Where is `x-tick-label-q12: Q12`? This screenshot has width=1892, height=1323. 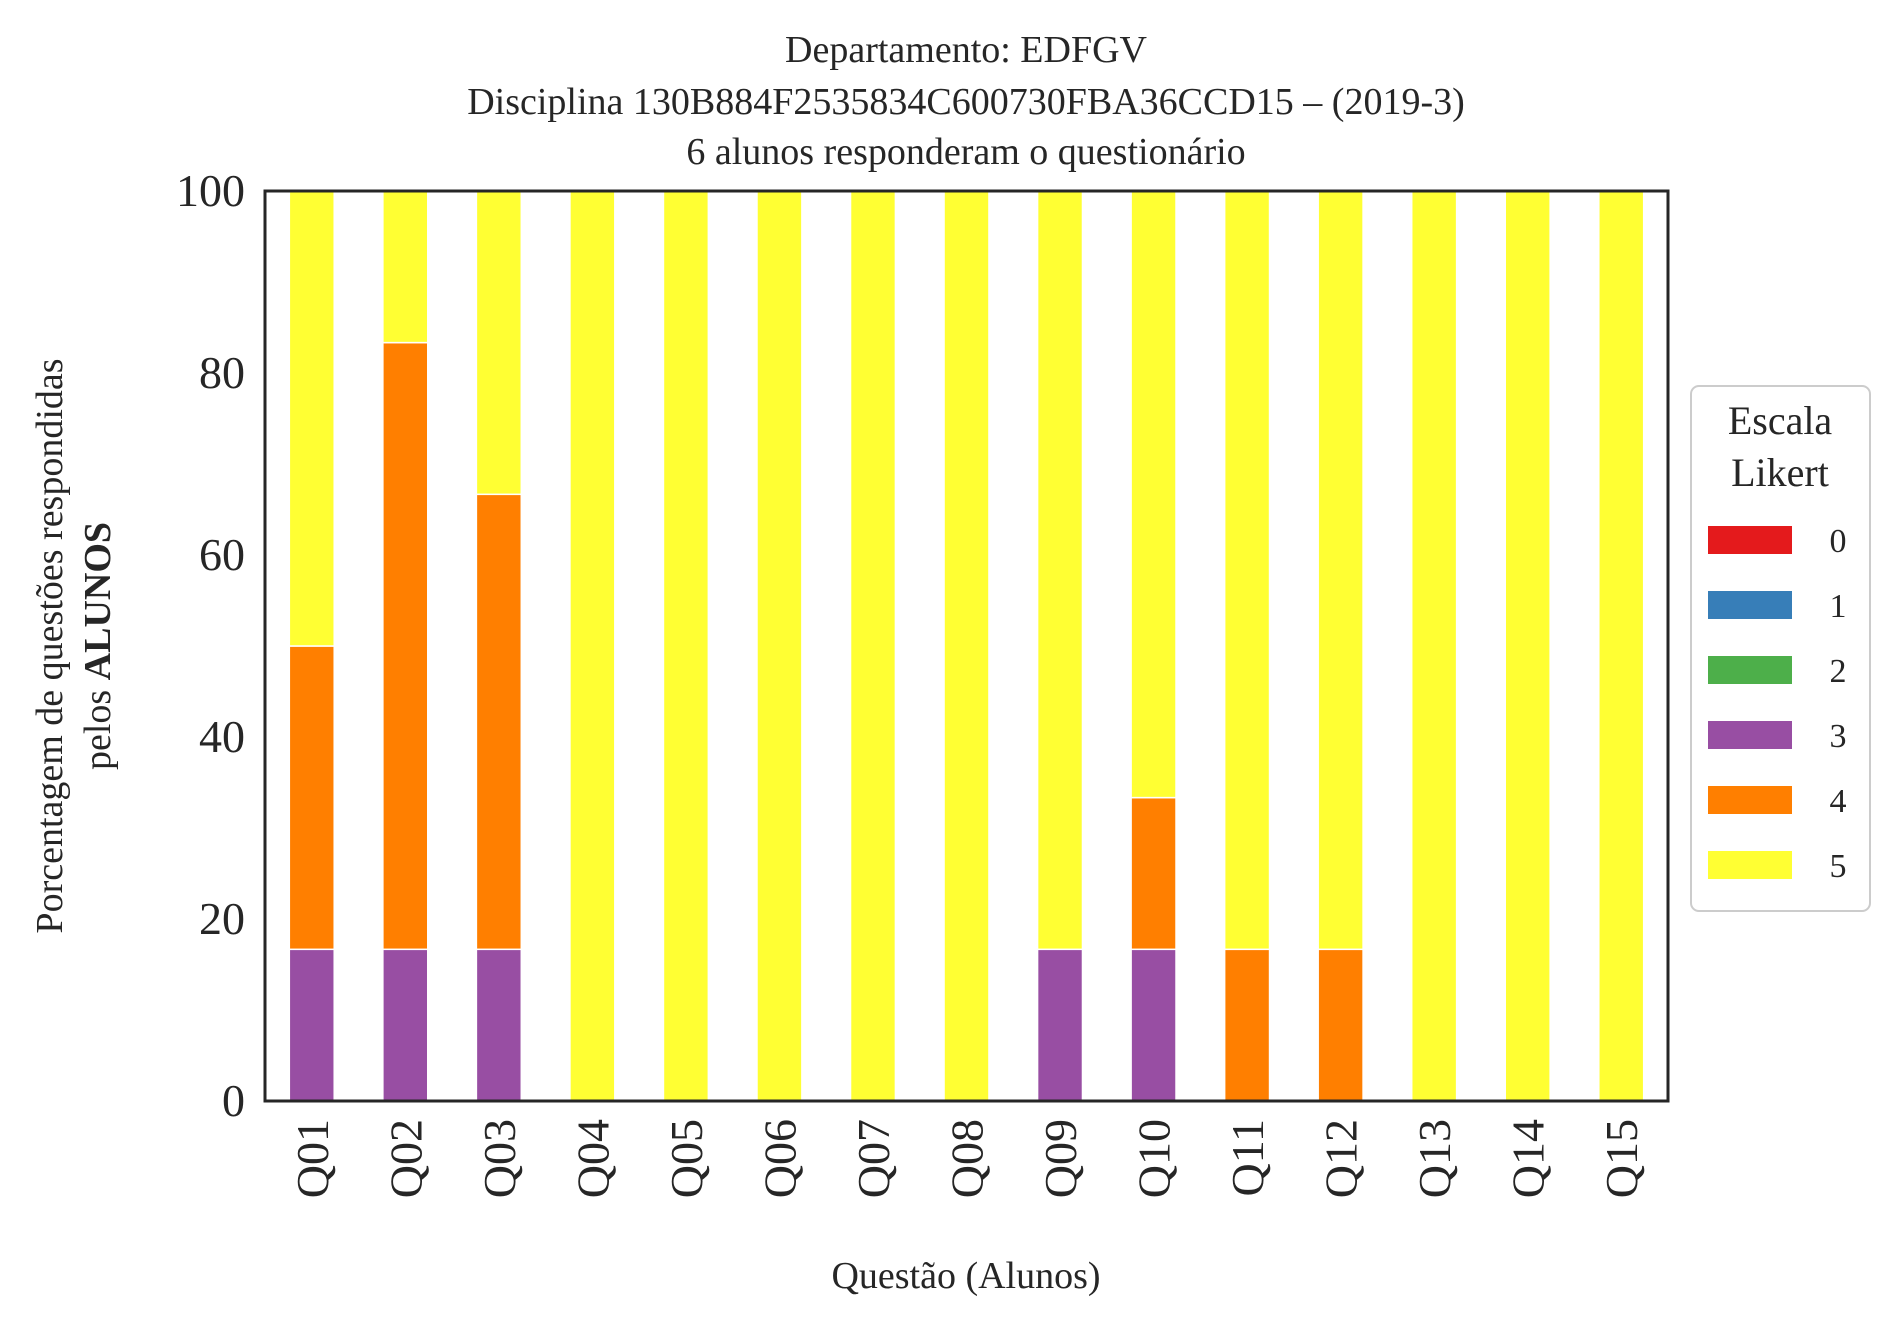
x-tick-label-q12: Q12 is located at coordinates (1341, 1158).